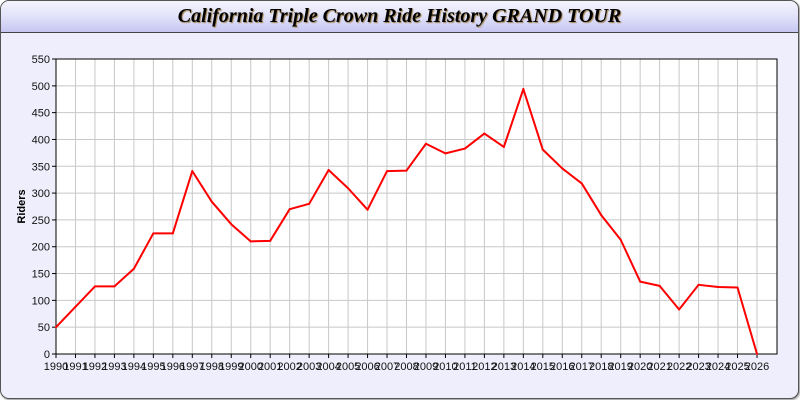  Describe the element at coordinates (56, 367) in the screenshot. I see `x-tick-label: 1990` at that location.